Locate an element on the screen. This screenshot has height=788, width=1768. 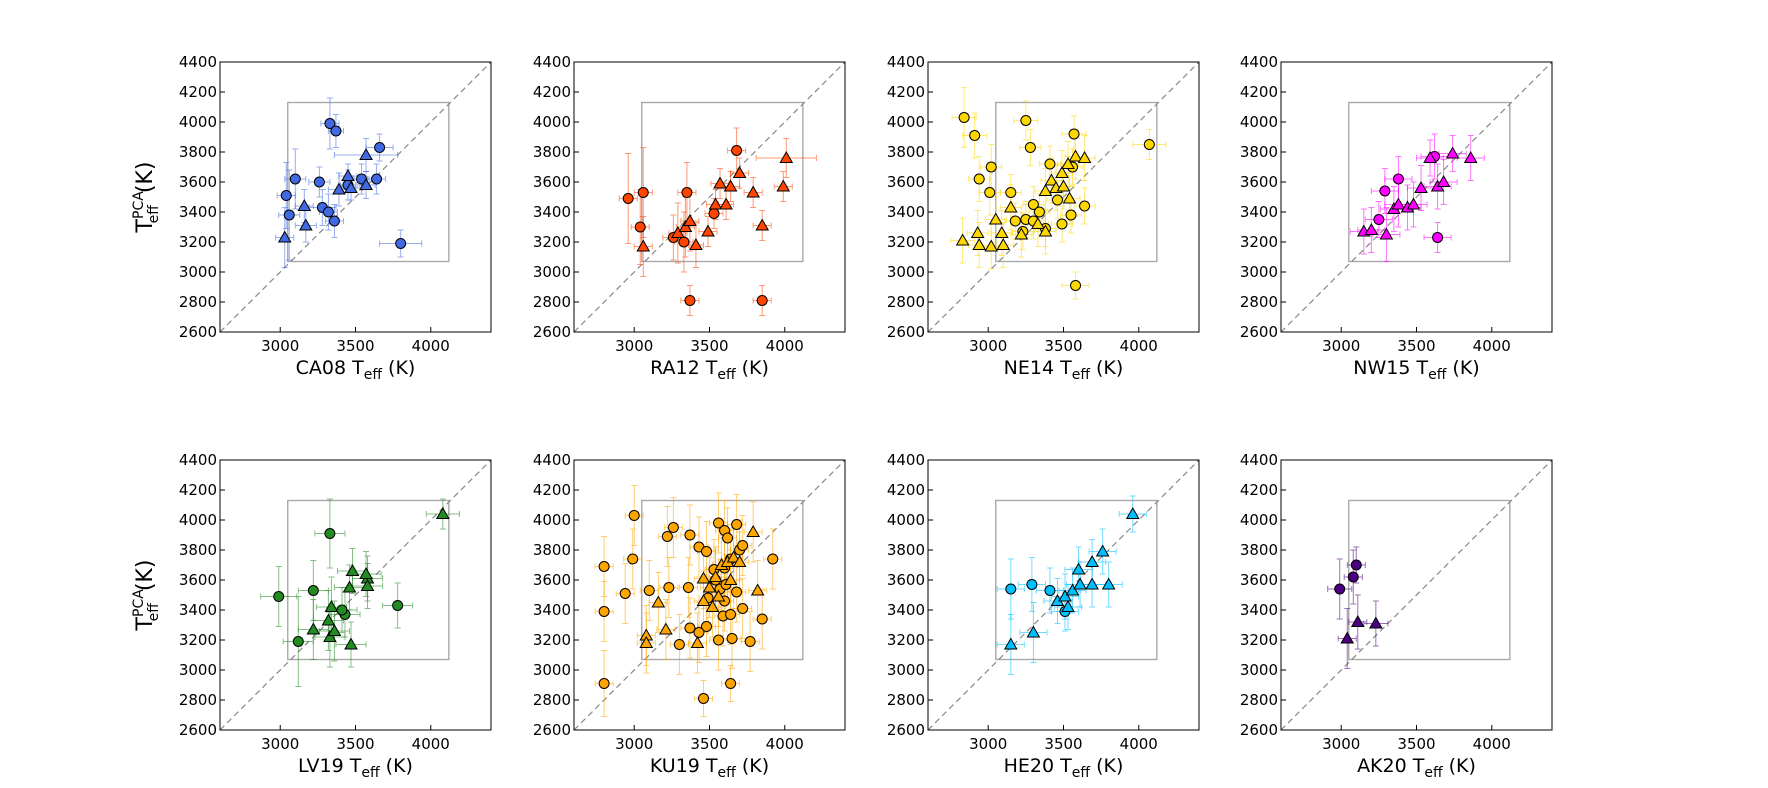
y-tick-label: 3600 is located at coordinates (198, 182).